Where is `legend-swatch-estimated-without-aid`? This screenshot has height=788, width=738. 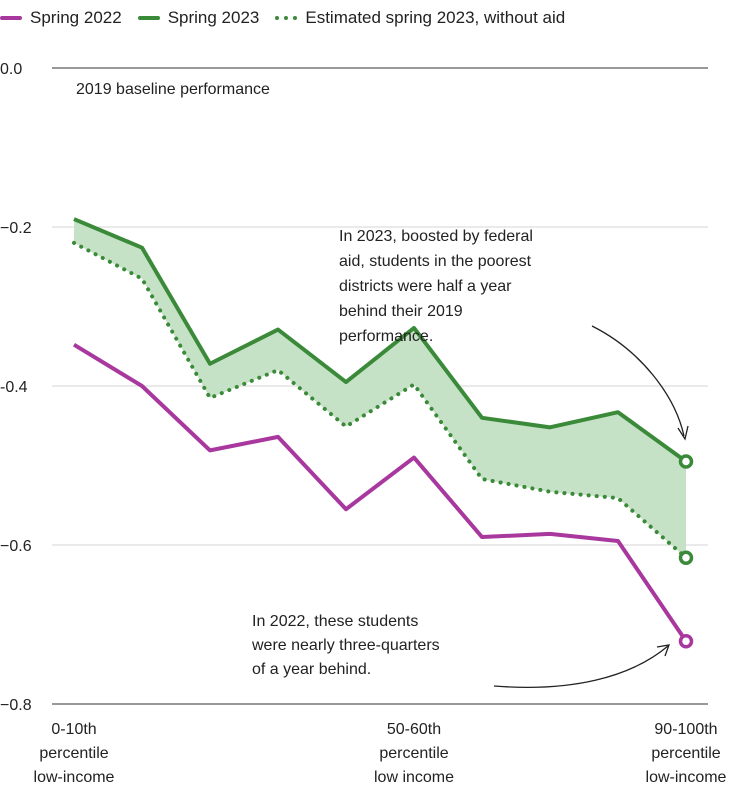 legend-swatch-estimated-without-aid is located at coordinates (286, 18).